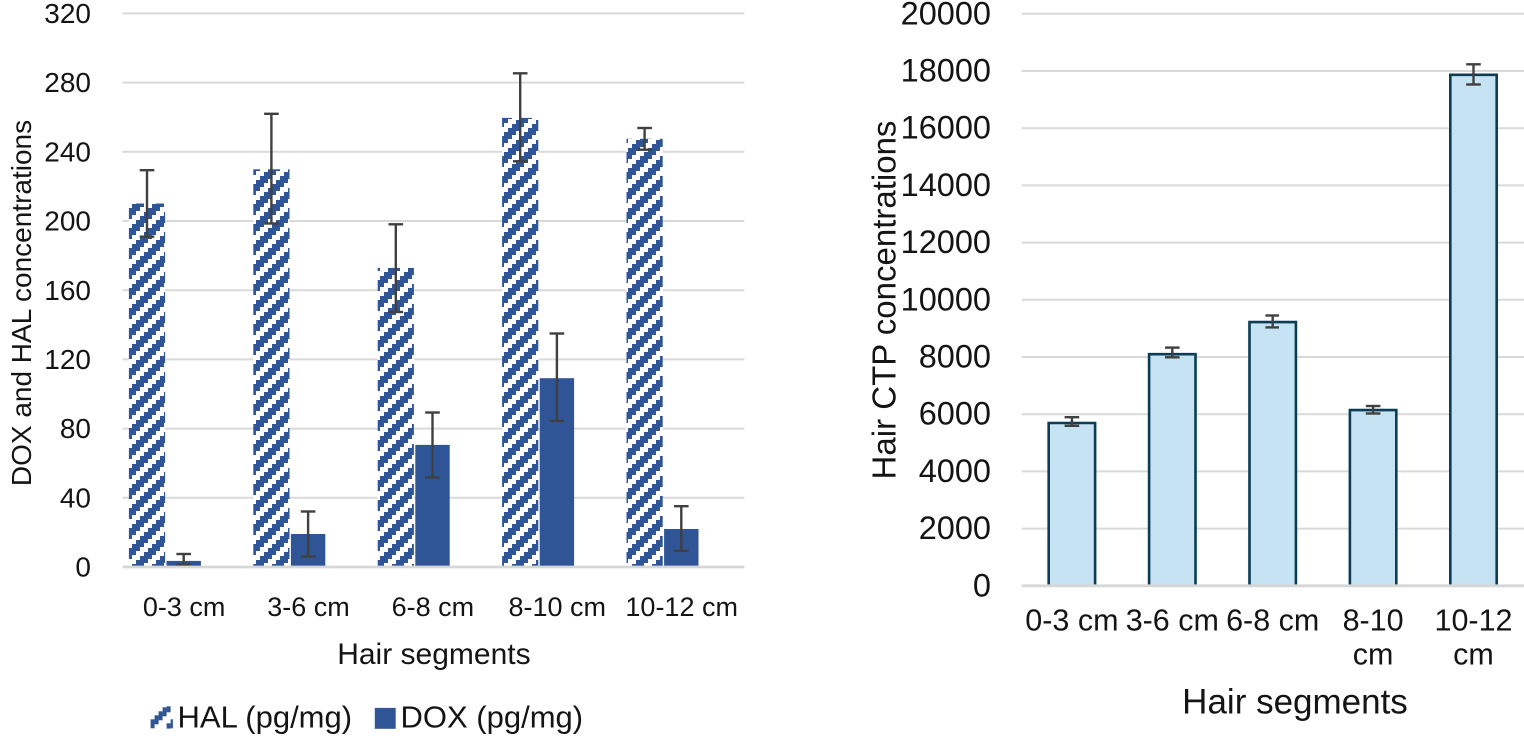 The width and height of the screenshot is (1524, 742). Describe the element at coordinates (955, 357) in the screenshot. I see `svg-text: 8000` at that location.